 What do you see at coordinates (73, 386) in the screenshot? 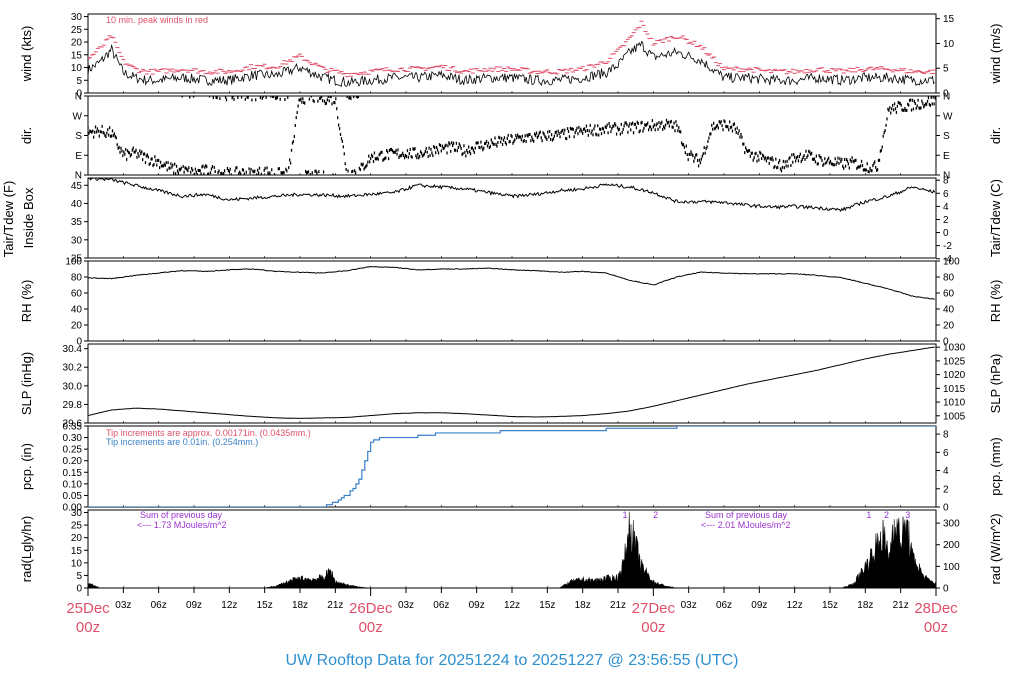
I see `left-tick-label: 30.0` at bounding box center [73, 386].